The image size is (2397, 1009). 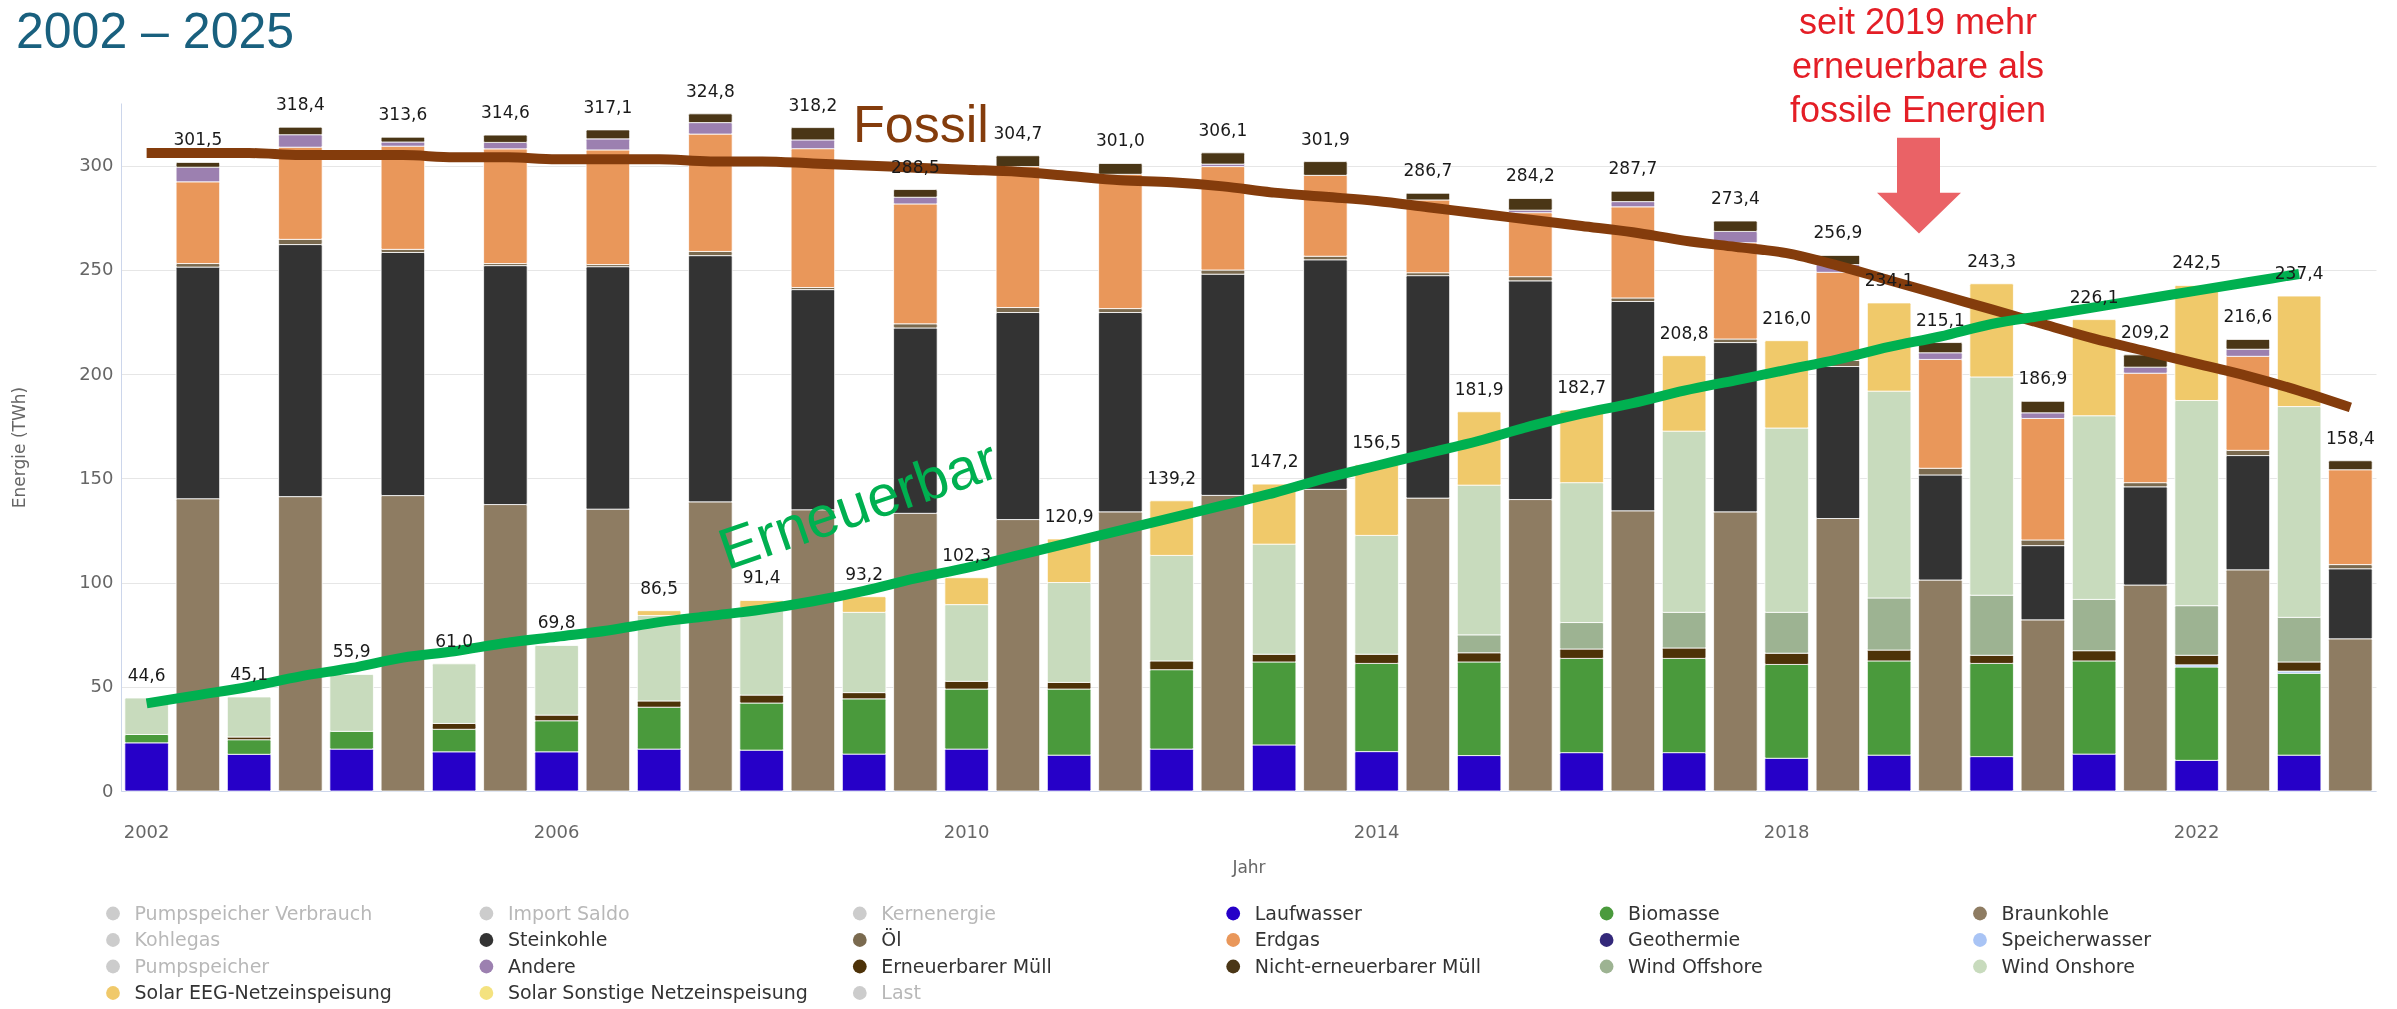 What do you see at coordinates (2350, 437) in the screenshot?
I see `total-label: 158,4` at bounding box center [2350, 437].